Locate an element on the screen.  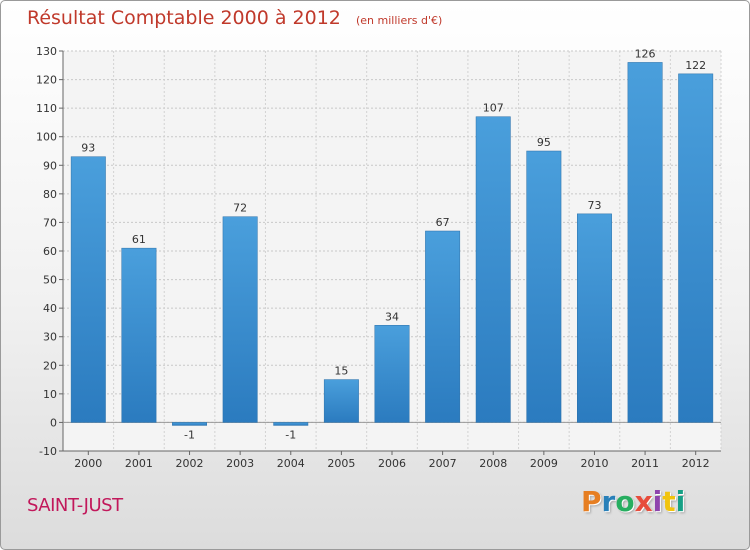
data-label: 122 is located at coordinates (695, 65).